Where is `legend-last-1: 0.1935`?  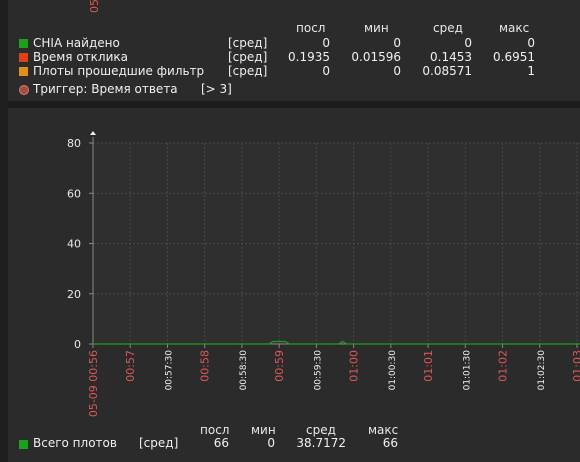 legend-last-1: 0.1935 is located at coordinates (309, 57).